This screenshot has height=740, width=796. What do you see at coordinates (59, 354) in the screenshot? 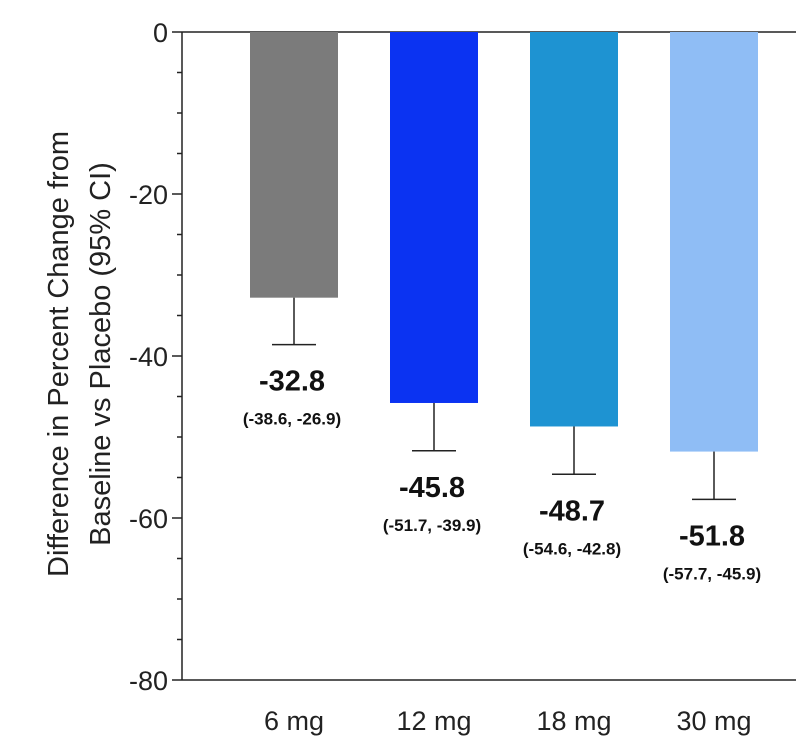
I see `y-axis-title-line-1: Difference in Percent Change from` at bounding box center [59, 354].